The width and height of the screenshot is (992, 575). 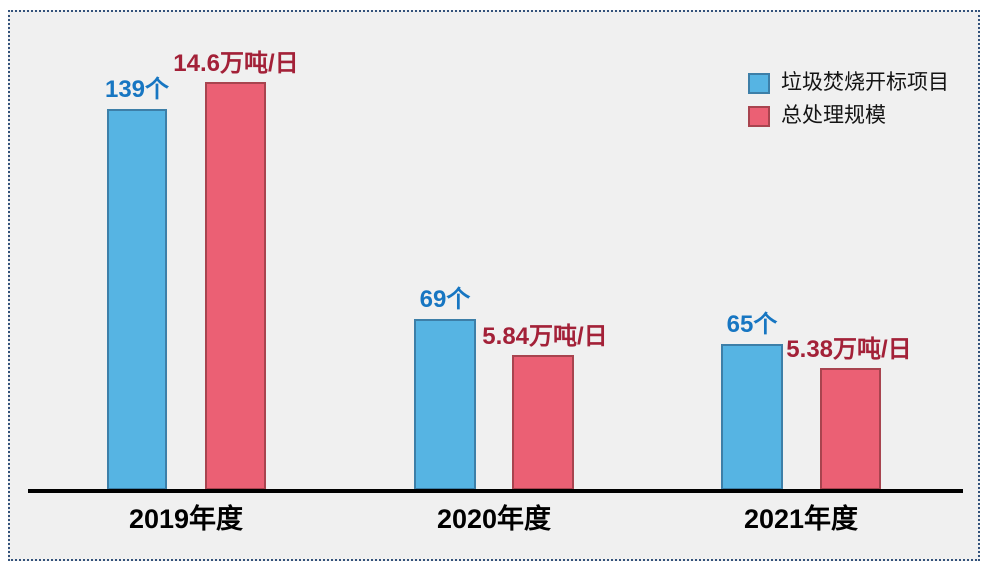 What do you see at coordinates (865, 82) in the screenshot?
I see `legend-label-projects: 垃圾焚烧开标项目` at bounding box center [865, 82].